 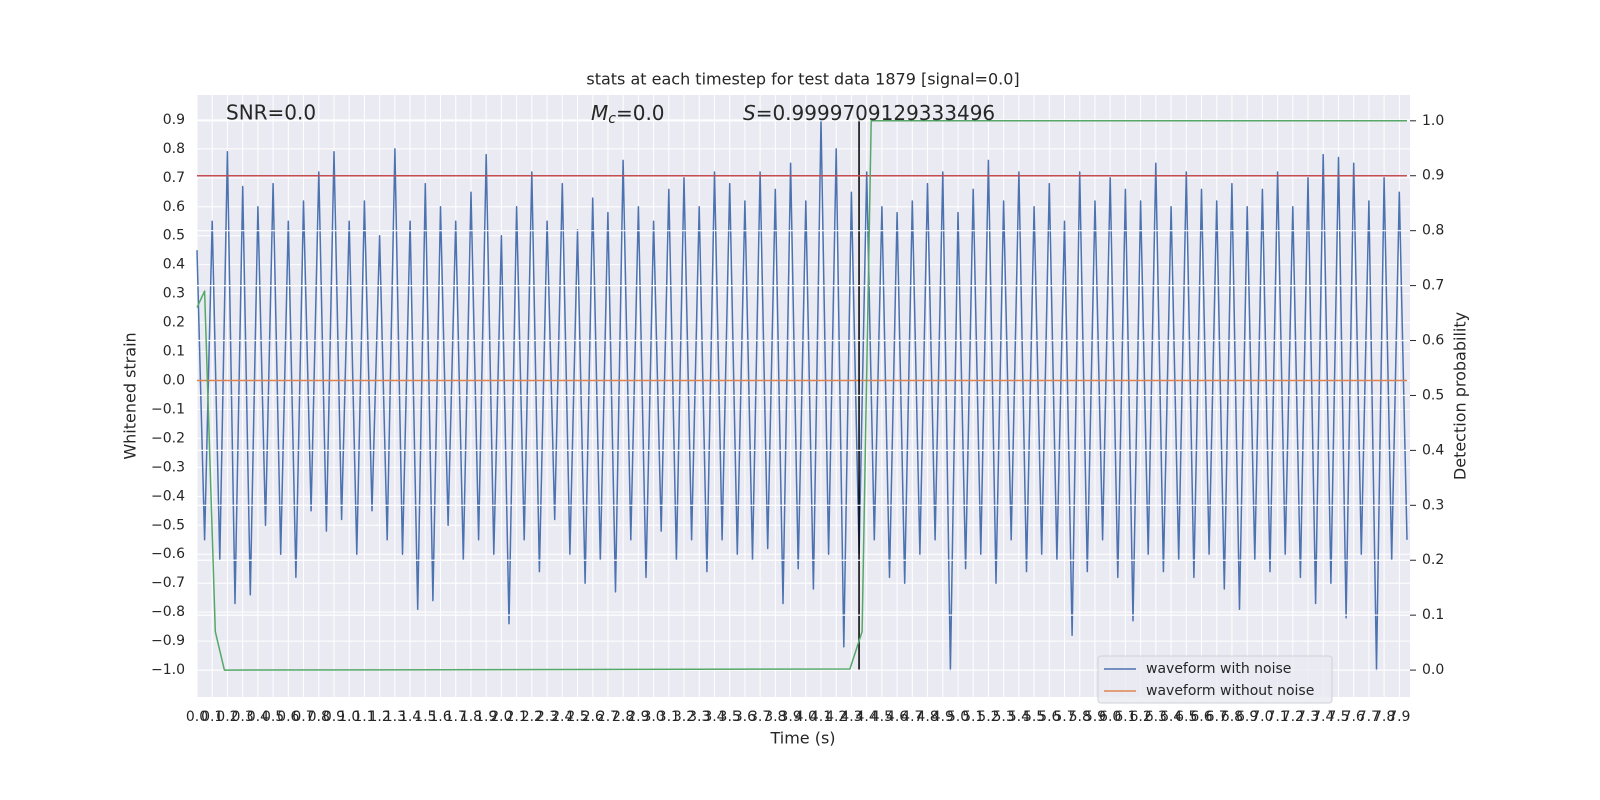 What do you see at coordinates (410, 717) in the screenshot?
I see `x-tick-label: 1.4` at bounding box center [410, 717].